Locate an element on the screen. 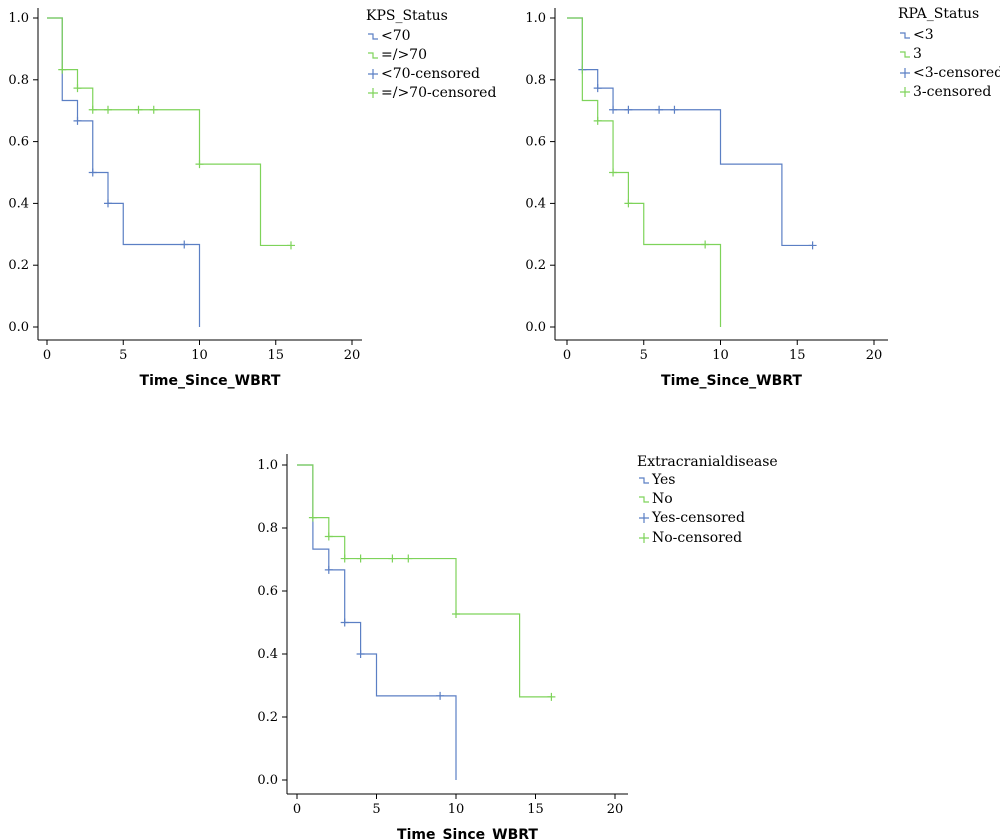 The width and height of the screenshot is (1000, 840). legend-label: <70 is located at coordinates (396, 36).